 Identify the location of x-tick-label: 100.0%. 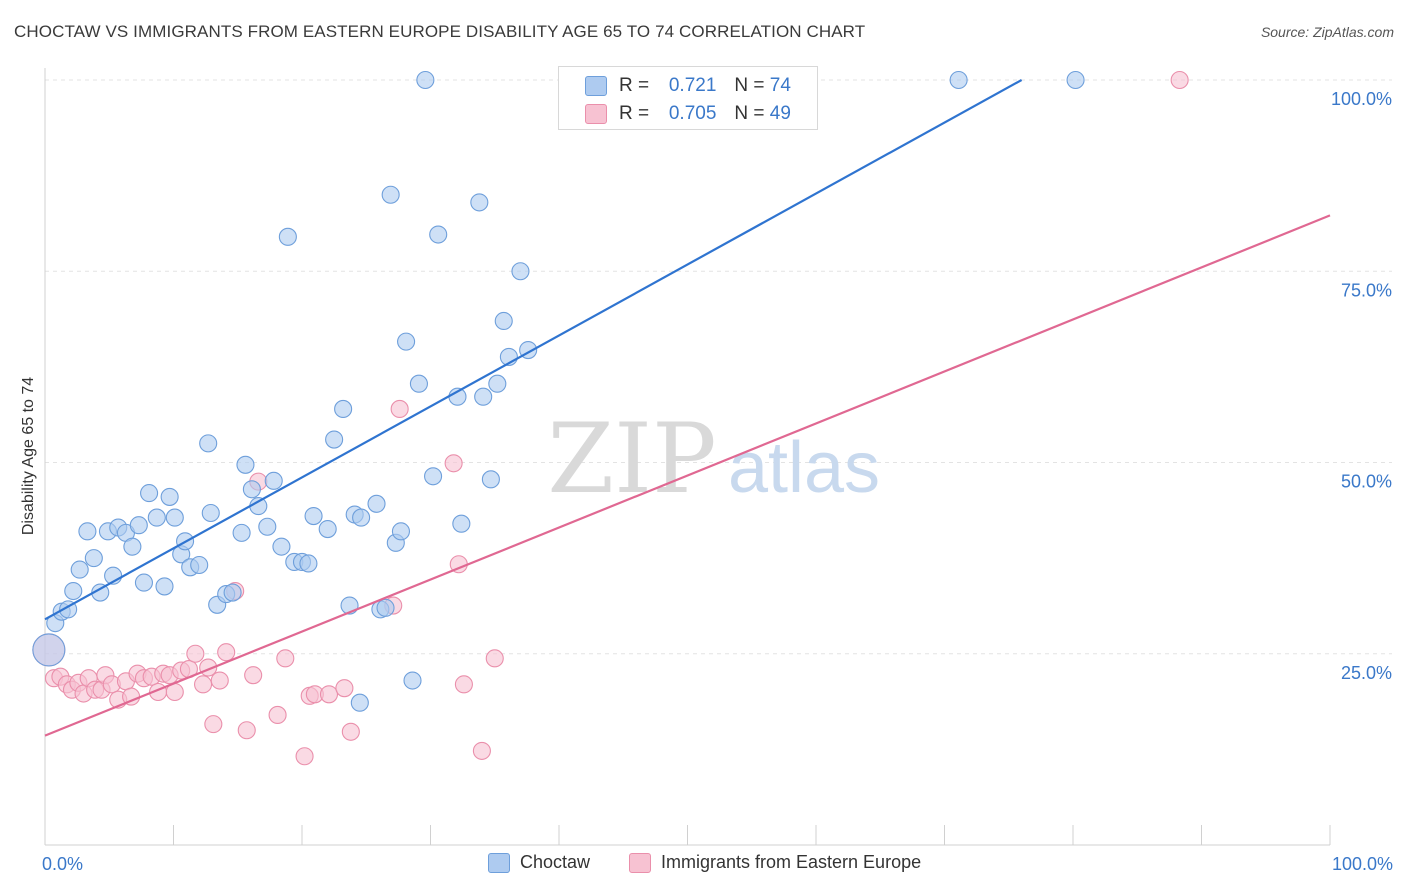
(1362, 864).